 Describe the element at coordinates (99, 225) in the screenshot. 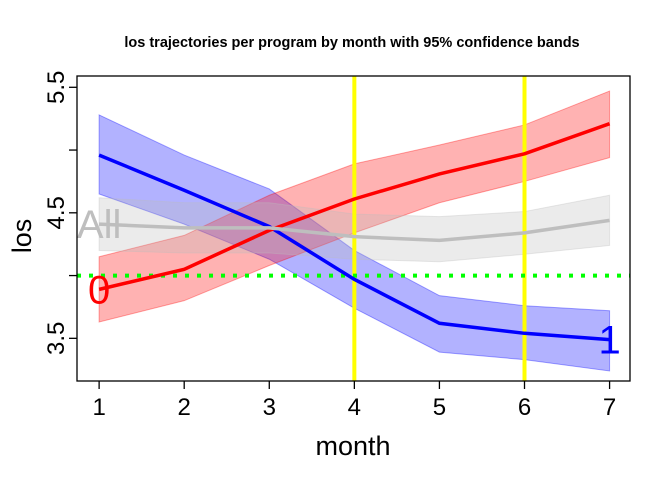

I see `series-label-all: All` at that location.